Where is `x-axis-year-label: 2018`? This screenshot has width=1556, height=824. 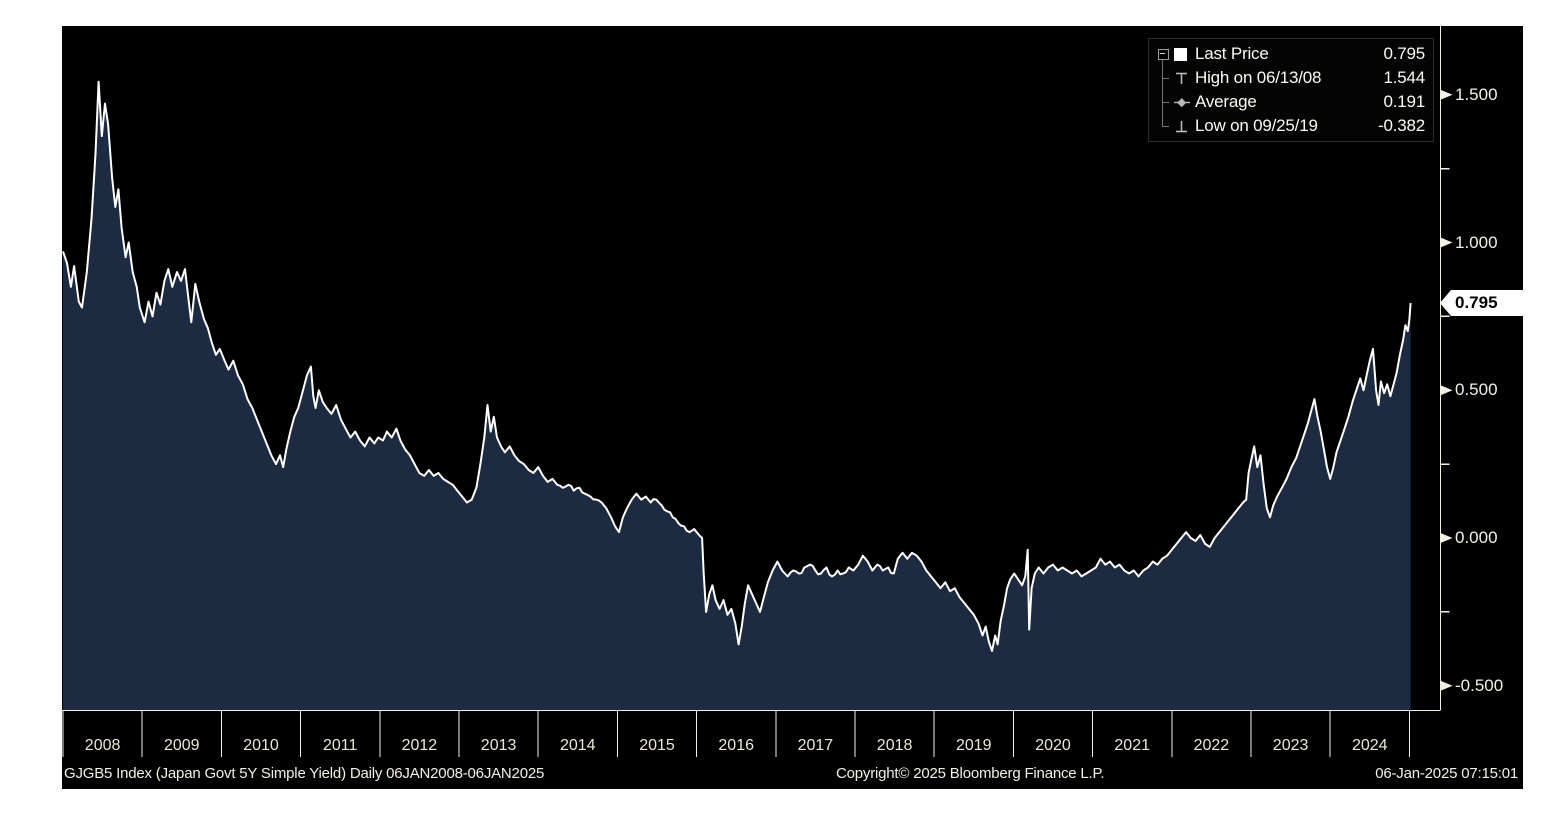
x-axis-year-label: 2018 is located at coordinates (894, 745).